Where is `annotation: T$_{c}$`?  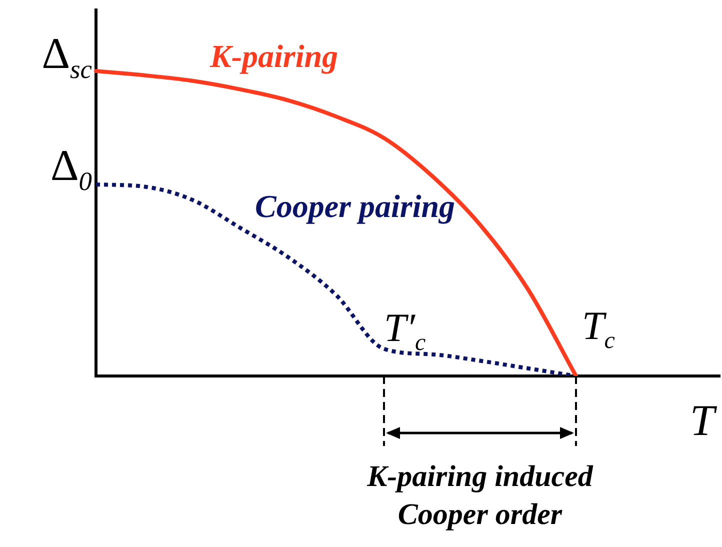
annotation: T$_{c}$ is located at coordinates (598, 328).